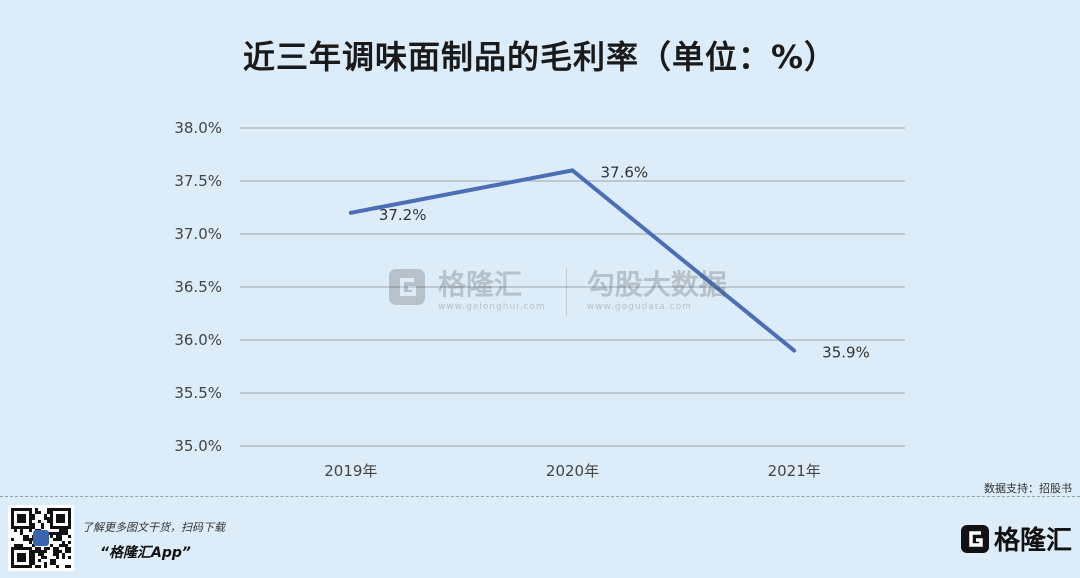 The width and height of the screenshot is (1080, 578). I want to click on series-line, so click(572, 260).